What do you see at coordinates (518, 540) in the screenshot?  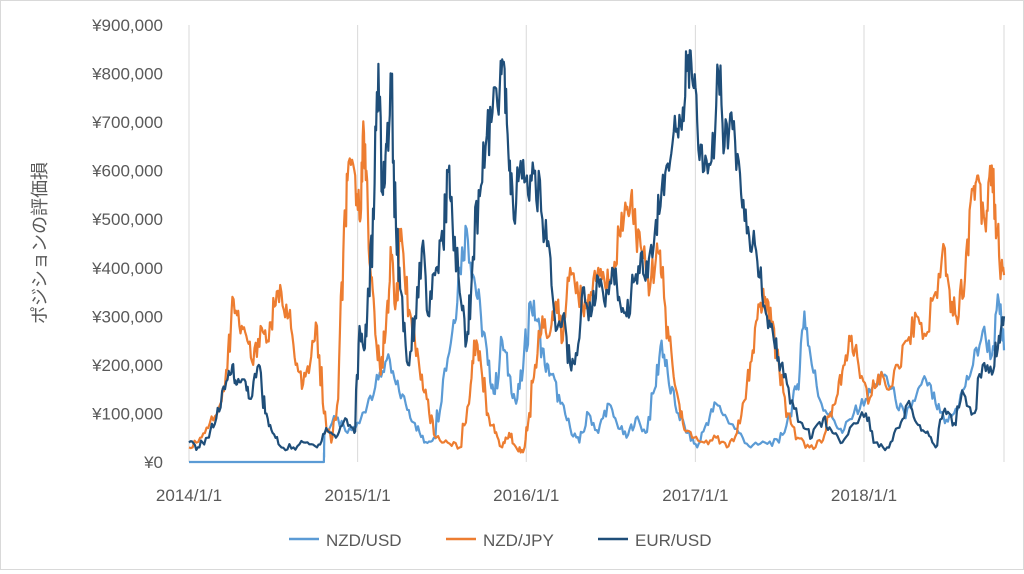 I see `legend-label: NZD/JPY` at bounding box center [518, 540].